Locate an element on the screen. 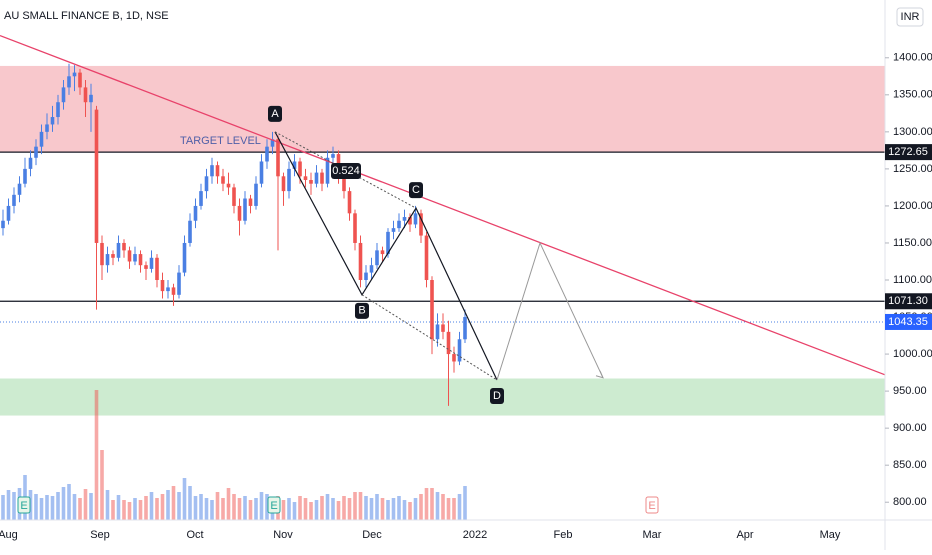 The height and width of the screenshot is (555, 932). currency-button is located at coordinates (910, 17).